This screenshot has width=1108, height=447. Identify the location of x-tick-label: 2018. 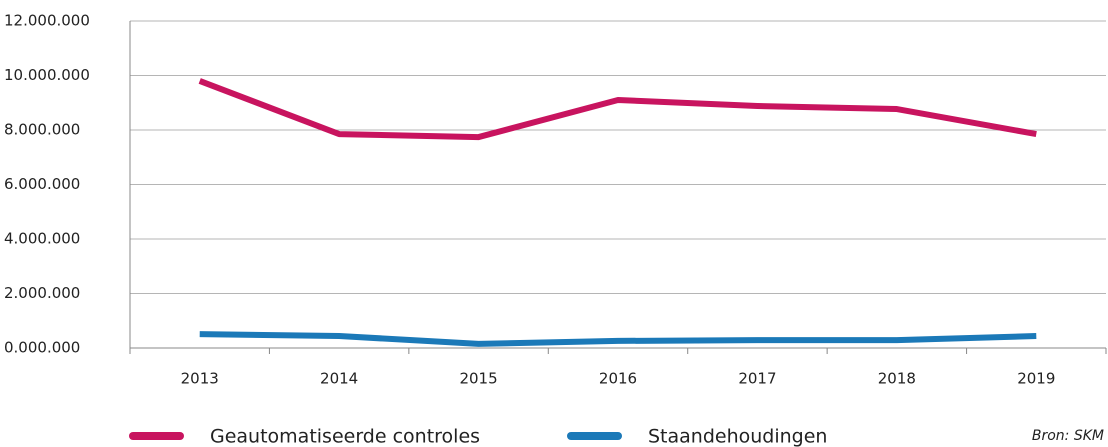
(897, 379).